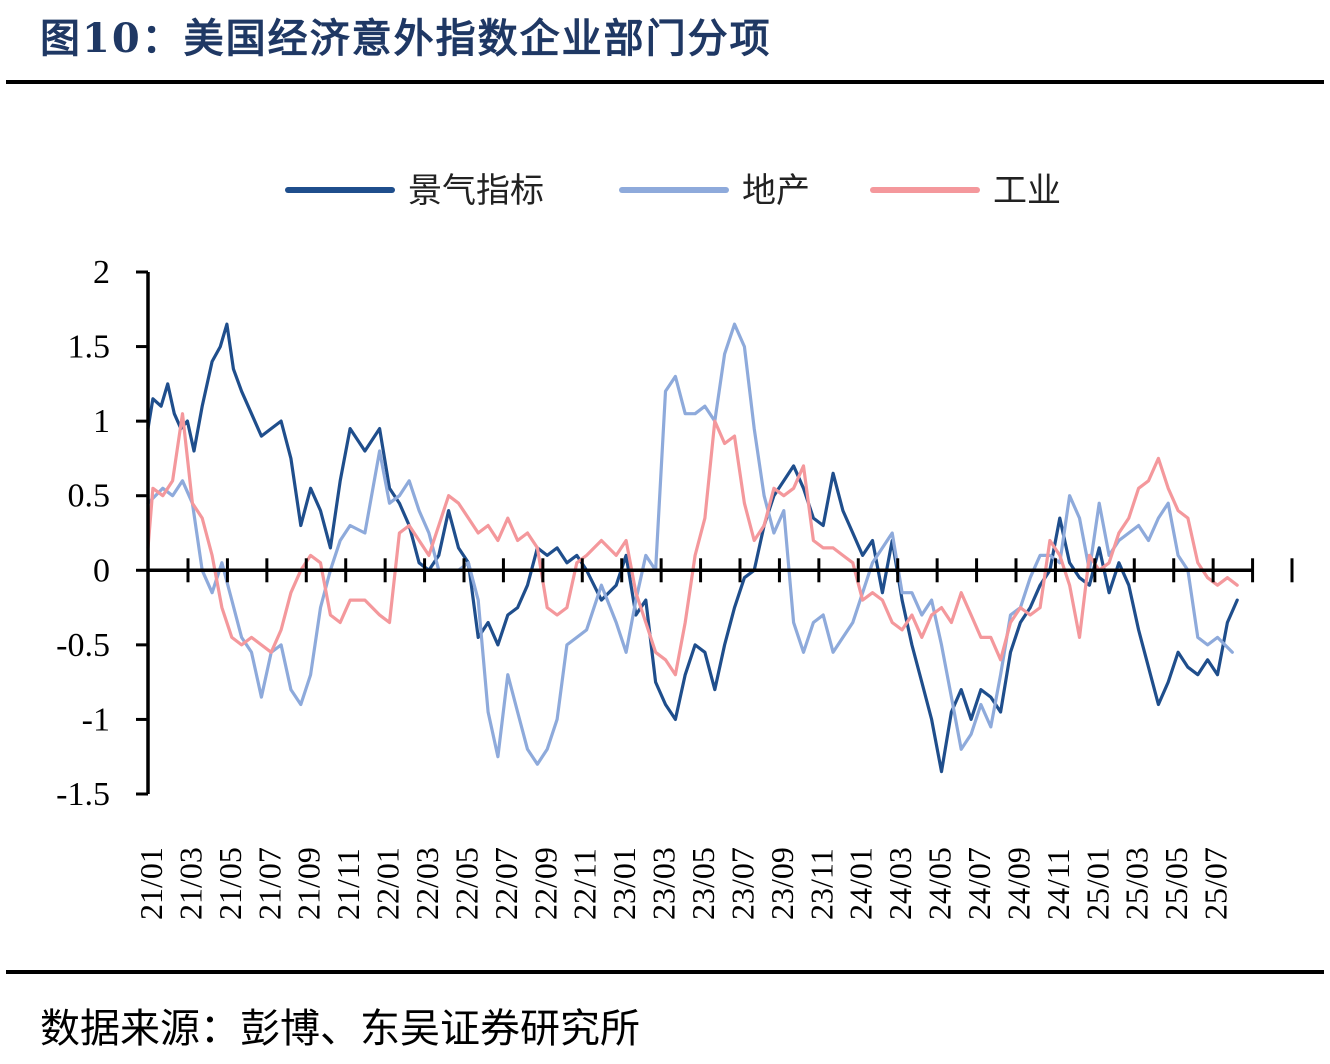 The image size is (1330, 1064). I want to click on x-tick-label: 24/09, so click(1018, 883).